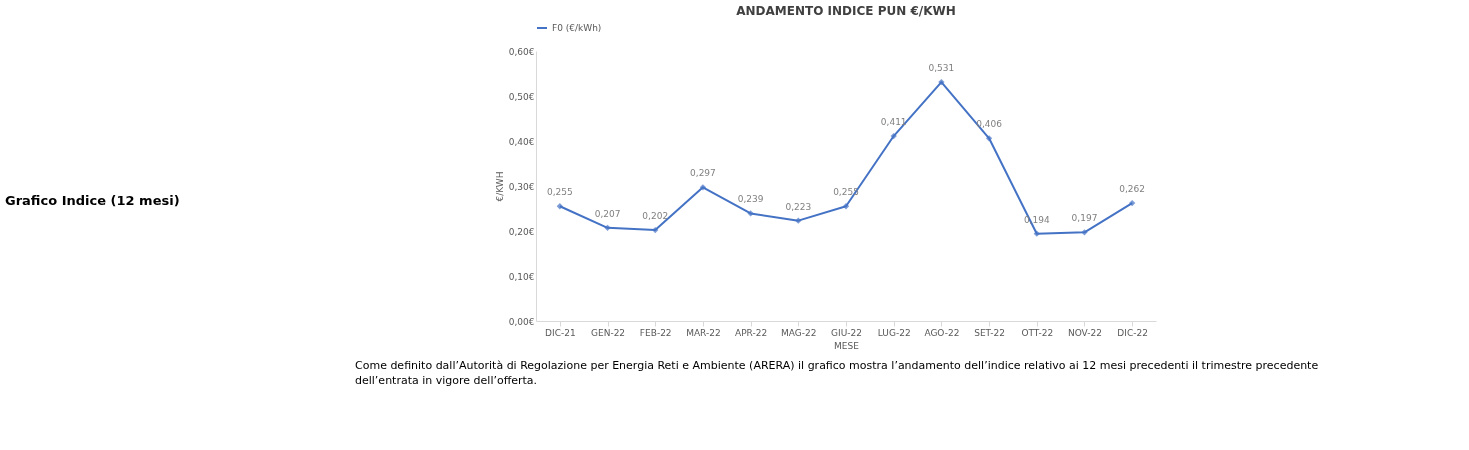  Describe the element at coordinates (893, 122) in the screenshot. I see `data-label: 0,411` at that location.